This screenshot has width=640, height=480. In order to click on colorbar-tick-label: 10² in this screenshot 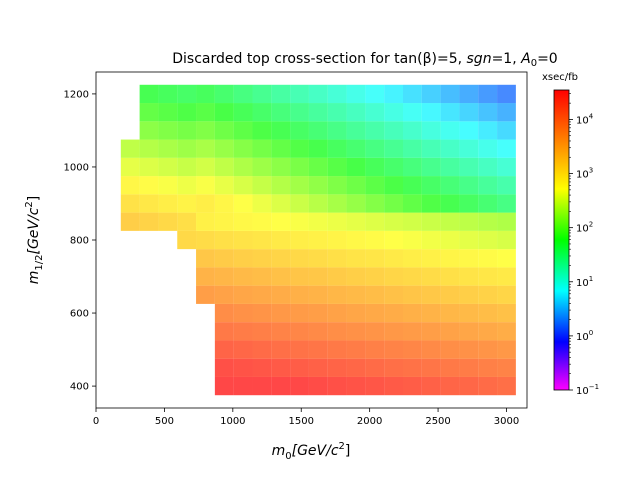, I will do `click(584, 228)`.